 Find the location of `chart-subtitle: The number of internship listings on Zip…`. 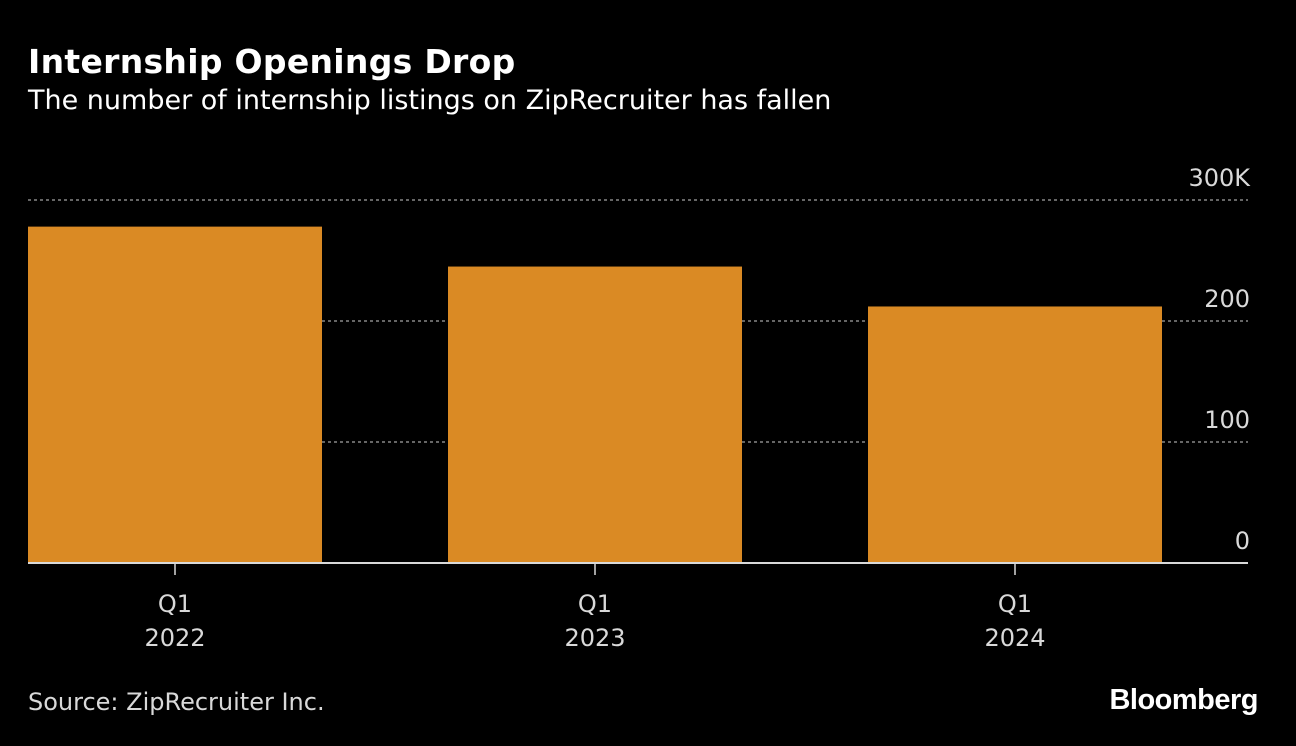

chart-subtitle: The number of internship listings on Zip… is located at coordinates (430, 100).